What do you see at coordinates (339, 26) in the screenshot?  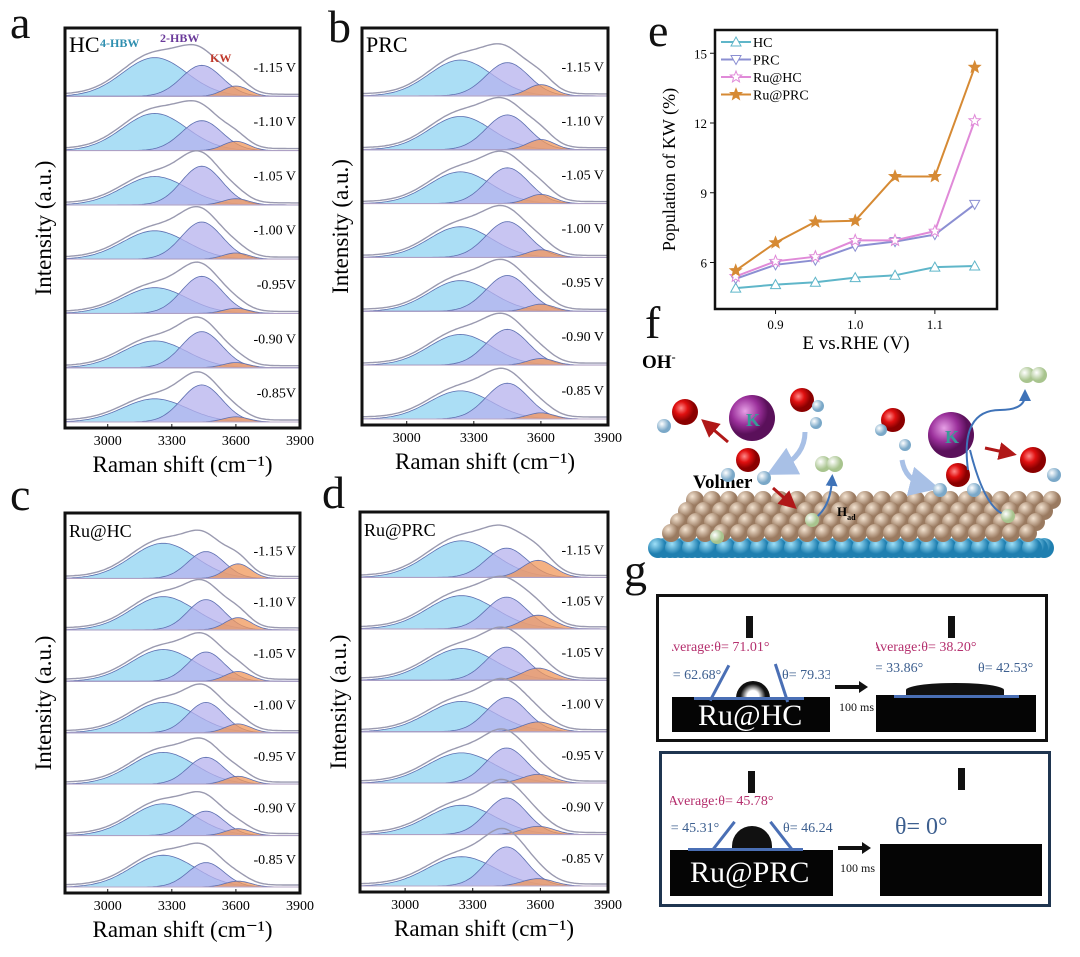 I see `panel-label-b: b` at bounding box center [339, 26].